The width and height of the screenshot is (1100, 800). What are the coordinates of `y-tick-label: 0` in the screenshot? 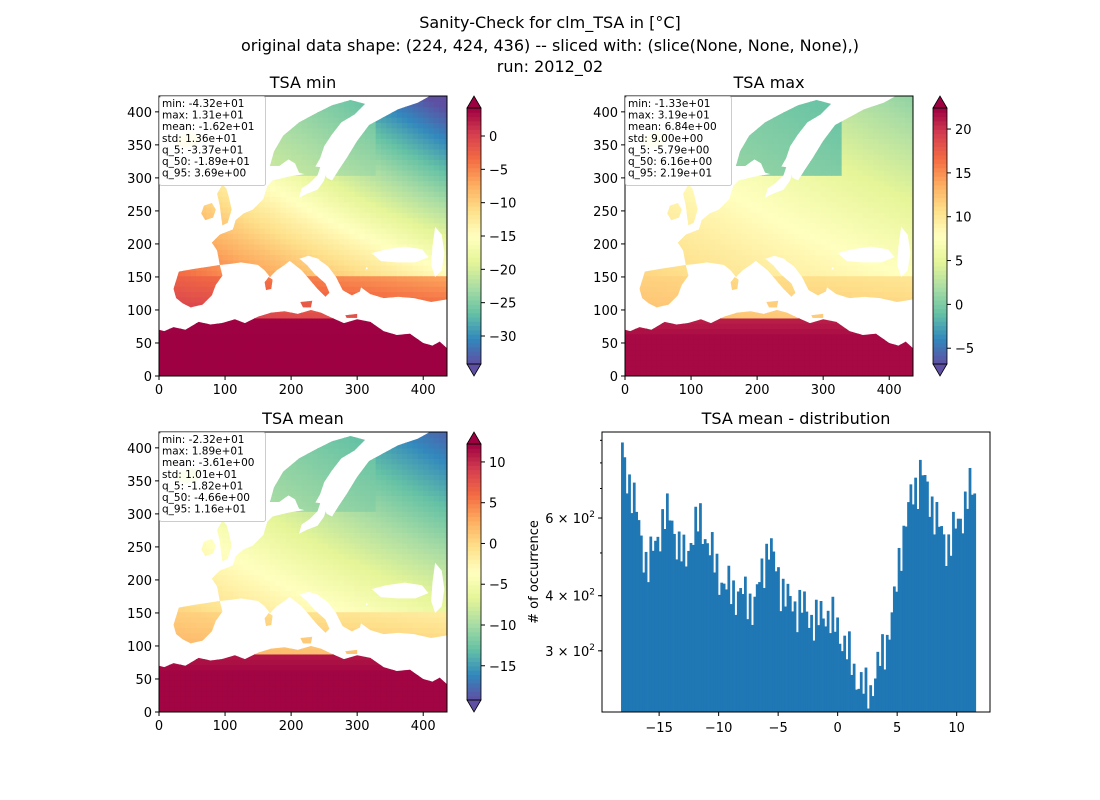 It's located at (148, 377).